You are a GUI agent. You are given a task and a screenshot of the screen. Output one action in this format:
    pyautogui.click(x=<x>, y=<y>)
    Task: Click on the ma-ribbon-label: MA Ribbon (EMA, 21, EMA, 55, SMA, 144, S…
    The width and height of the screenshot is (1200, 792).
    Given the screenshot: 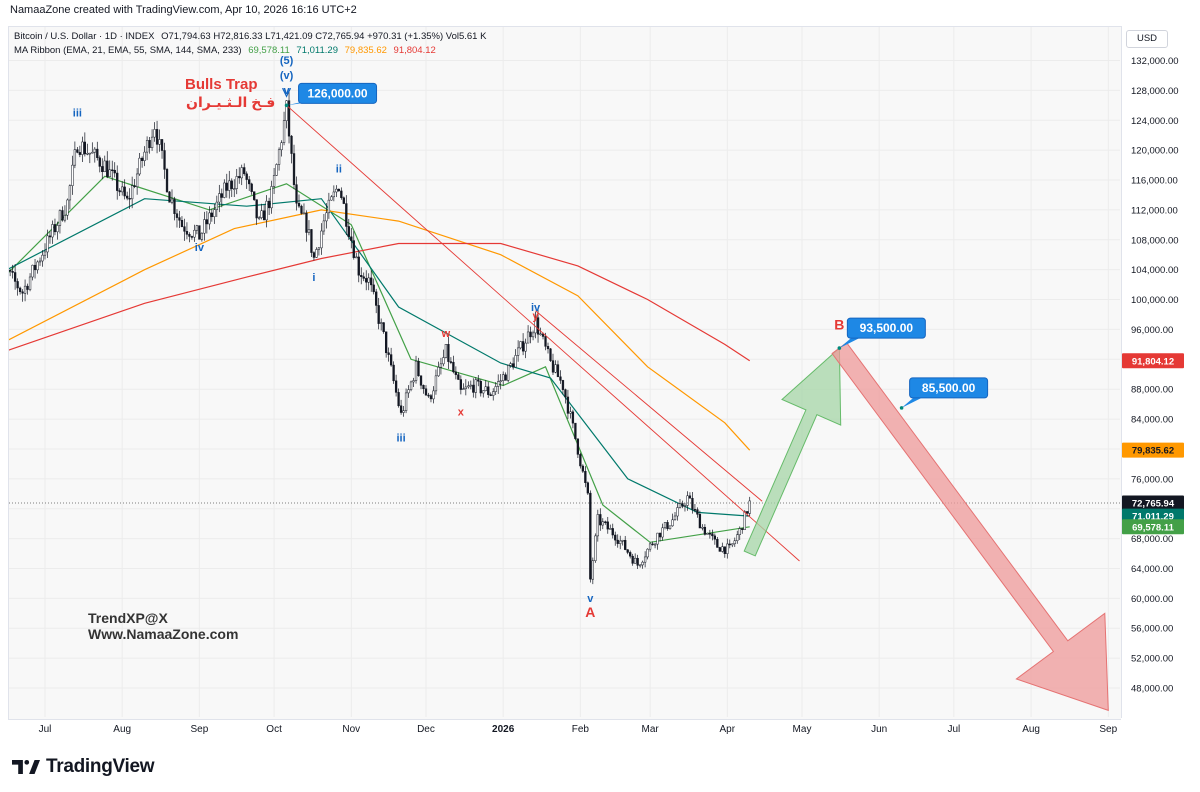 What is the action you would take?
    pyautogui.click(x=128, y=50)
    